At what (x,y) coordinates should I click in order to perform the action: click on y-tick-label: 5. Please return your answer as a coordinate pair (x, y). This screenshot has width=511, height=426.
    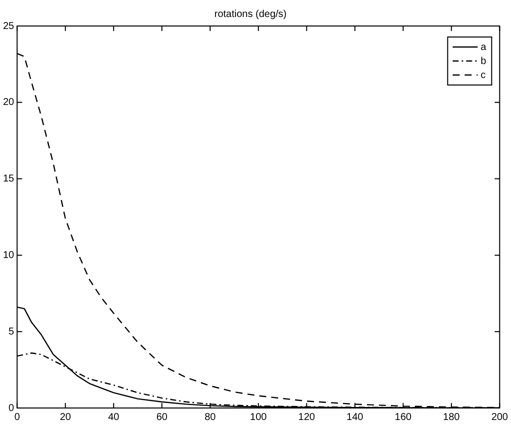
    Looking at the image, I should click on (11, 332).